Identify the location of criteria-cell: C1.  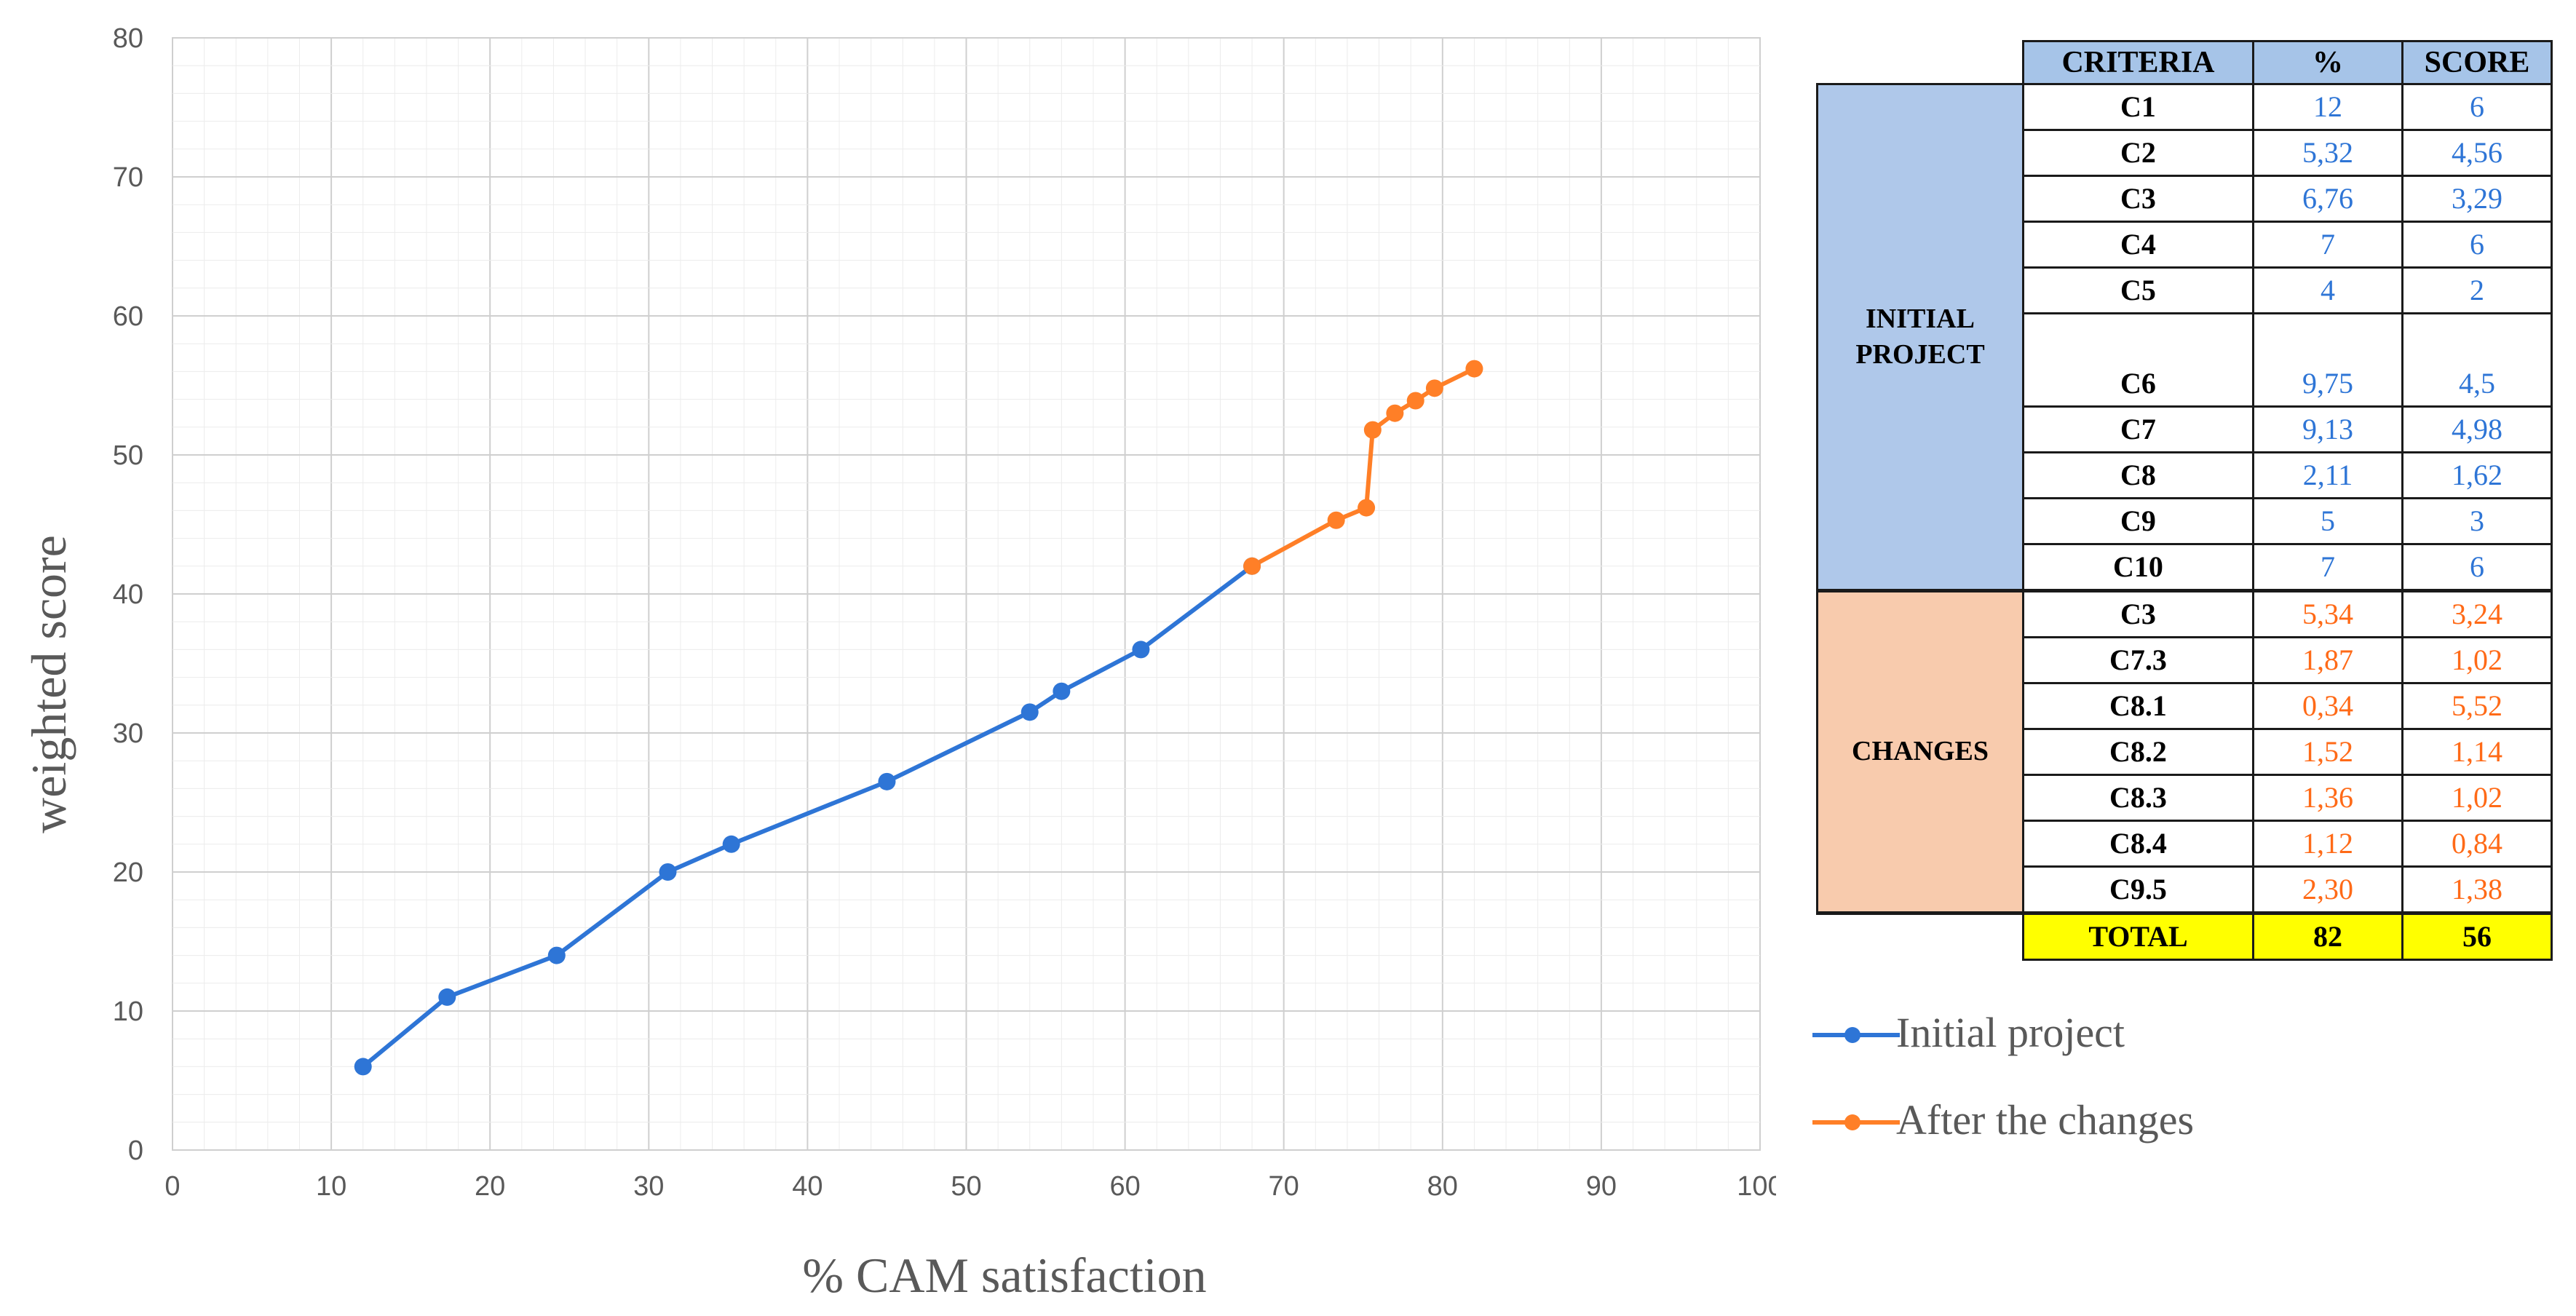
(2138, 107).